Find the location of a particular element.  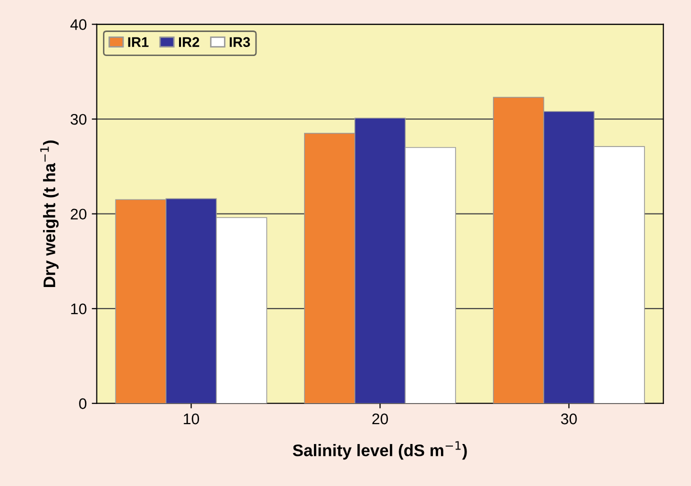

legend-label: IR2 is located at coordinates (189, 42).